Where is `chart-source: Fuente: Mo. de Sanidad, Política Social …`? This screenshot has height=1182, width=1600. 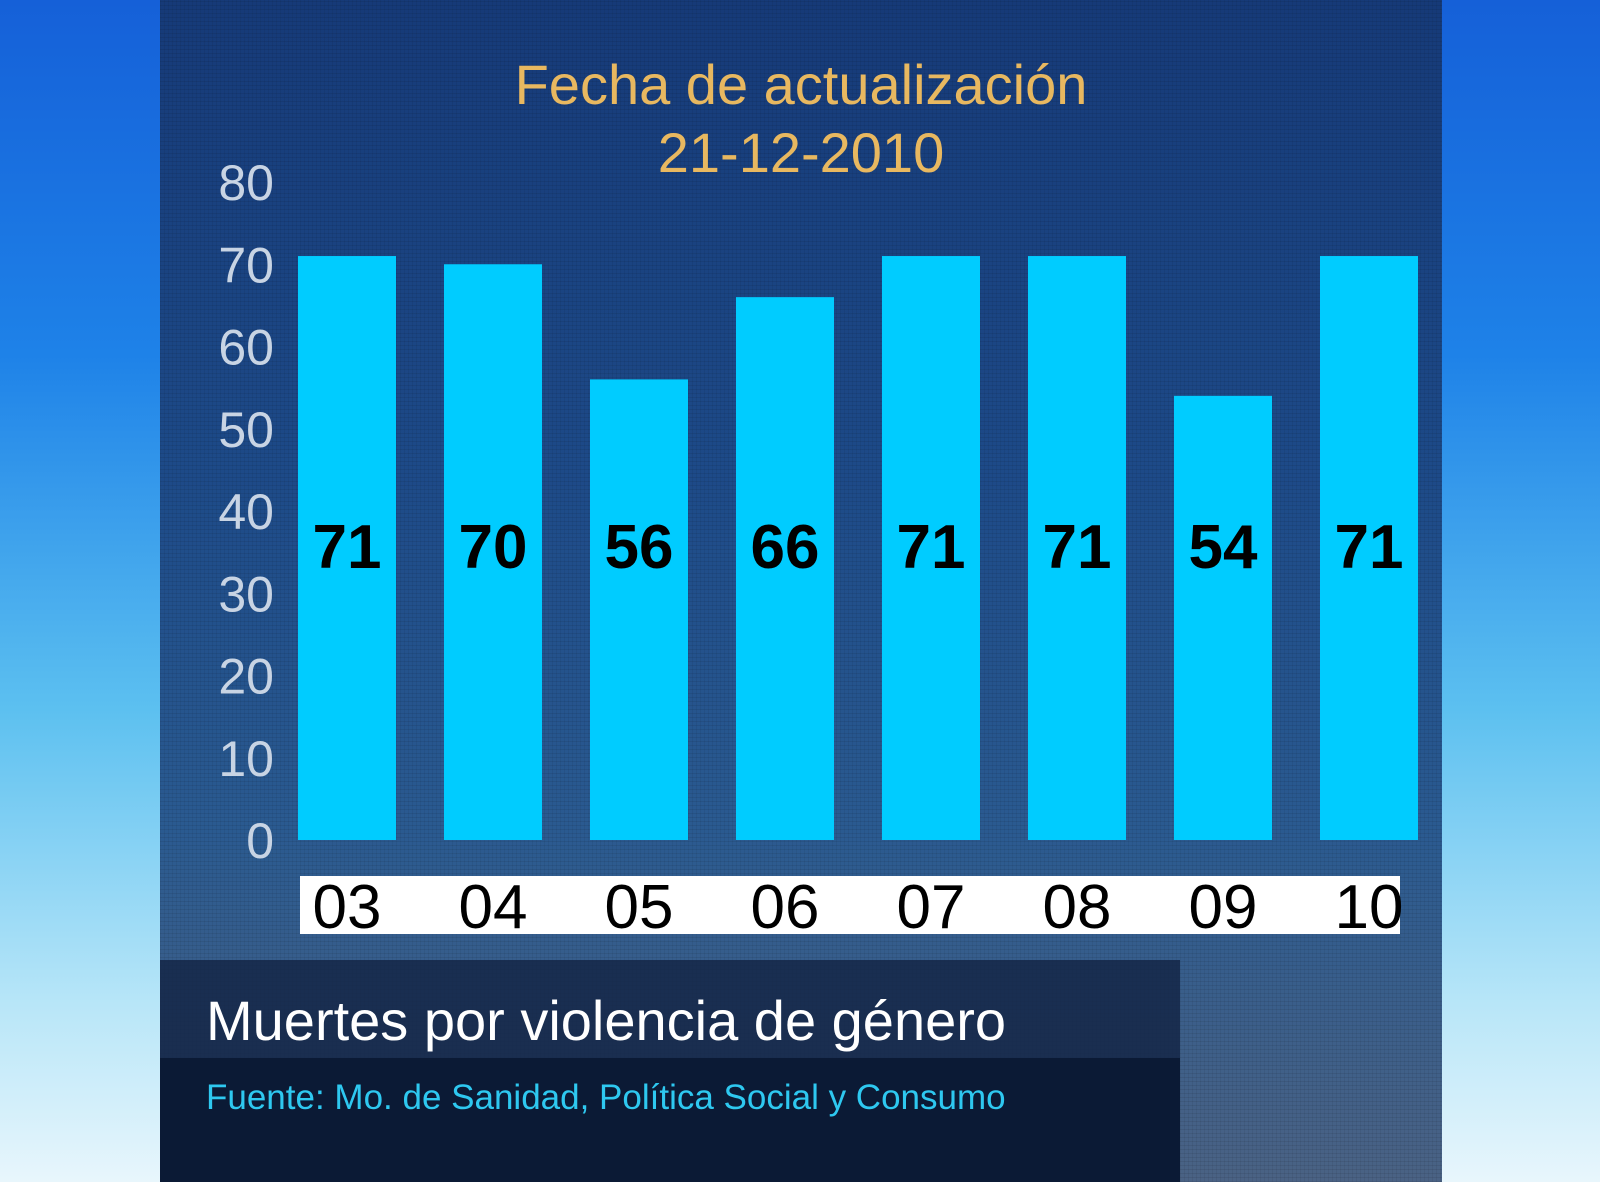
chart-source: Fuente: Mo. de Sanidad, Política Social … is located at coordinates (606, 1097).